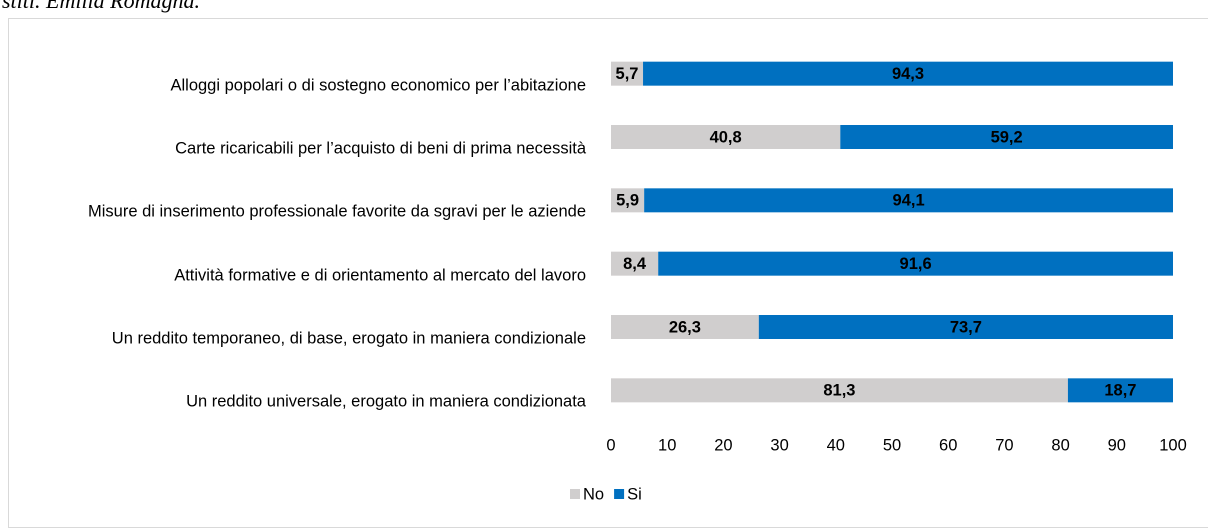  I want to click on data-label: 94,1, so click(909, 201).